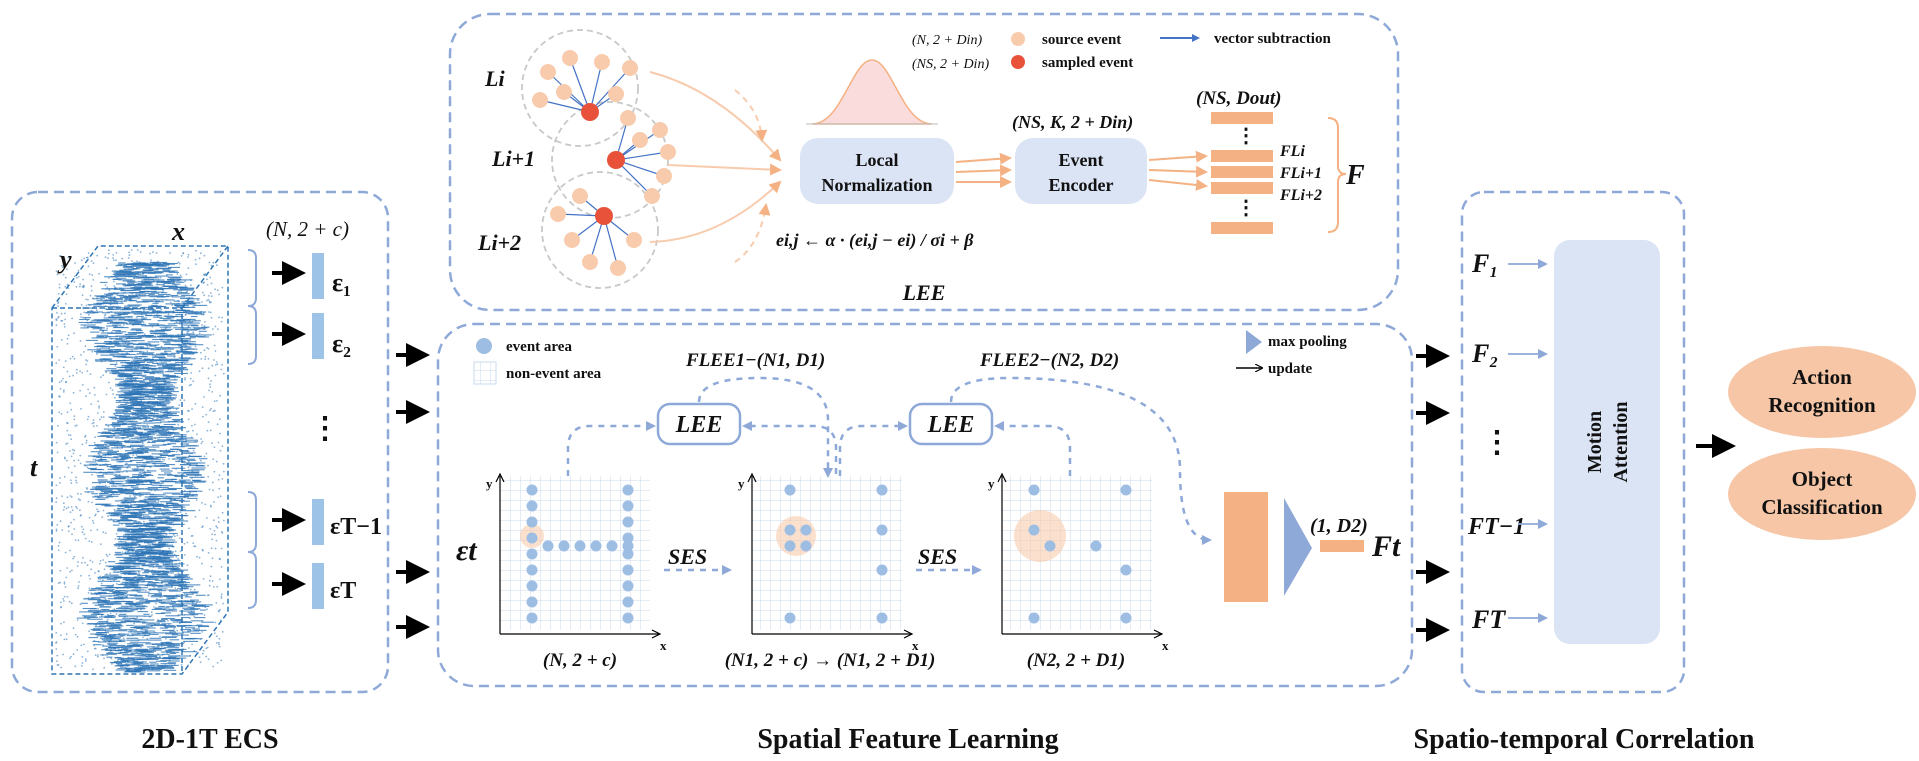 This screenshot has height=761, width=1919. I want to click on temporal-feature-1: F₁, so click(1484, 263).